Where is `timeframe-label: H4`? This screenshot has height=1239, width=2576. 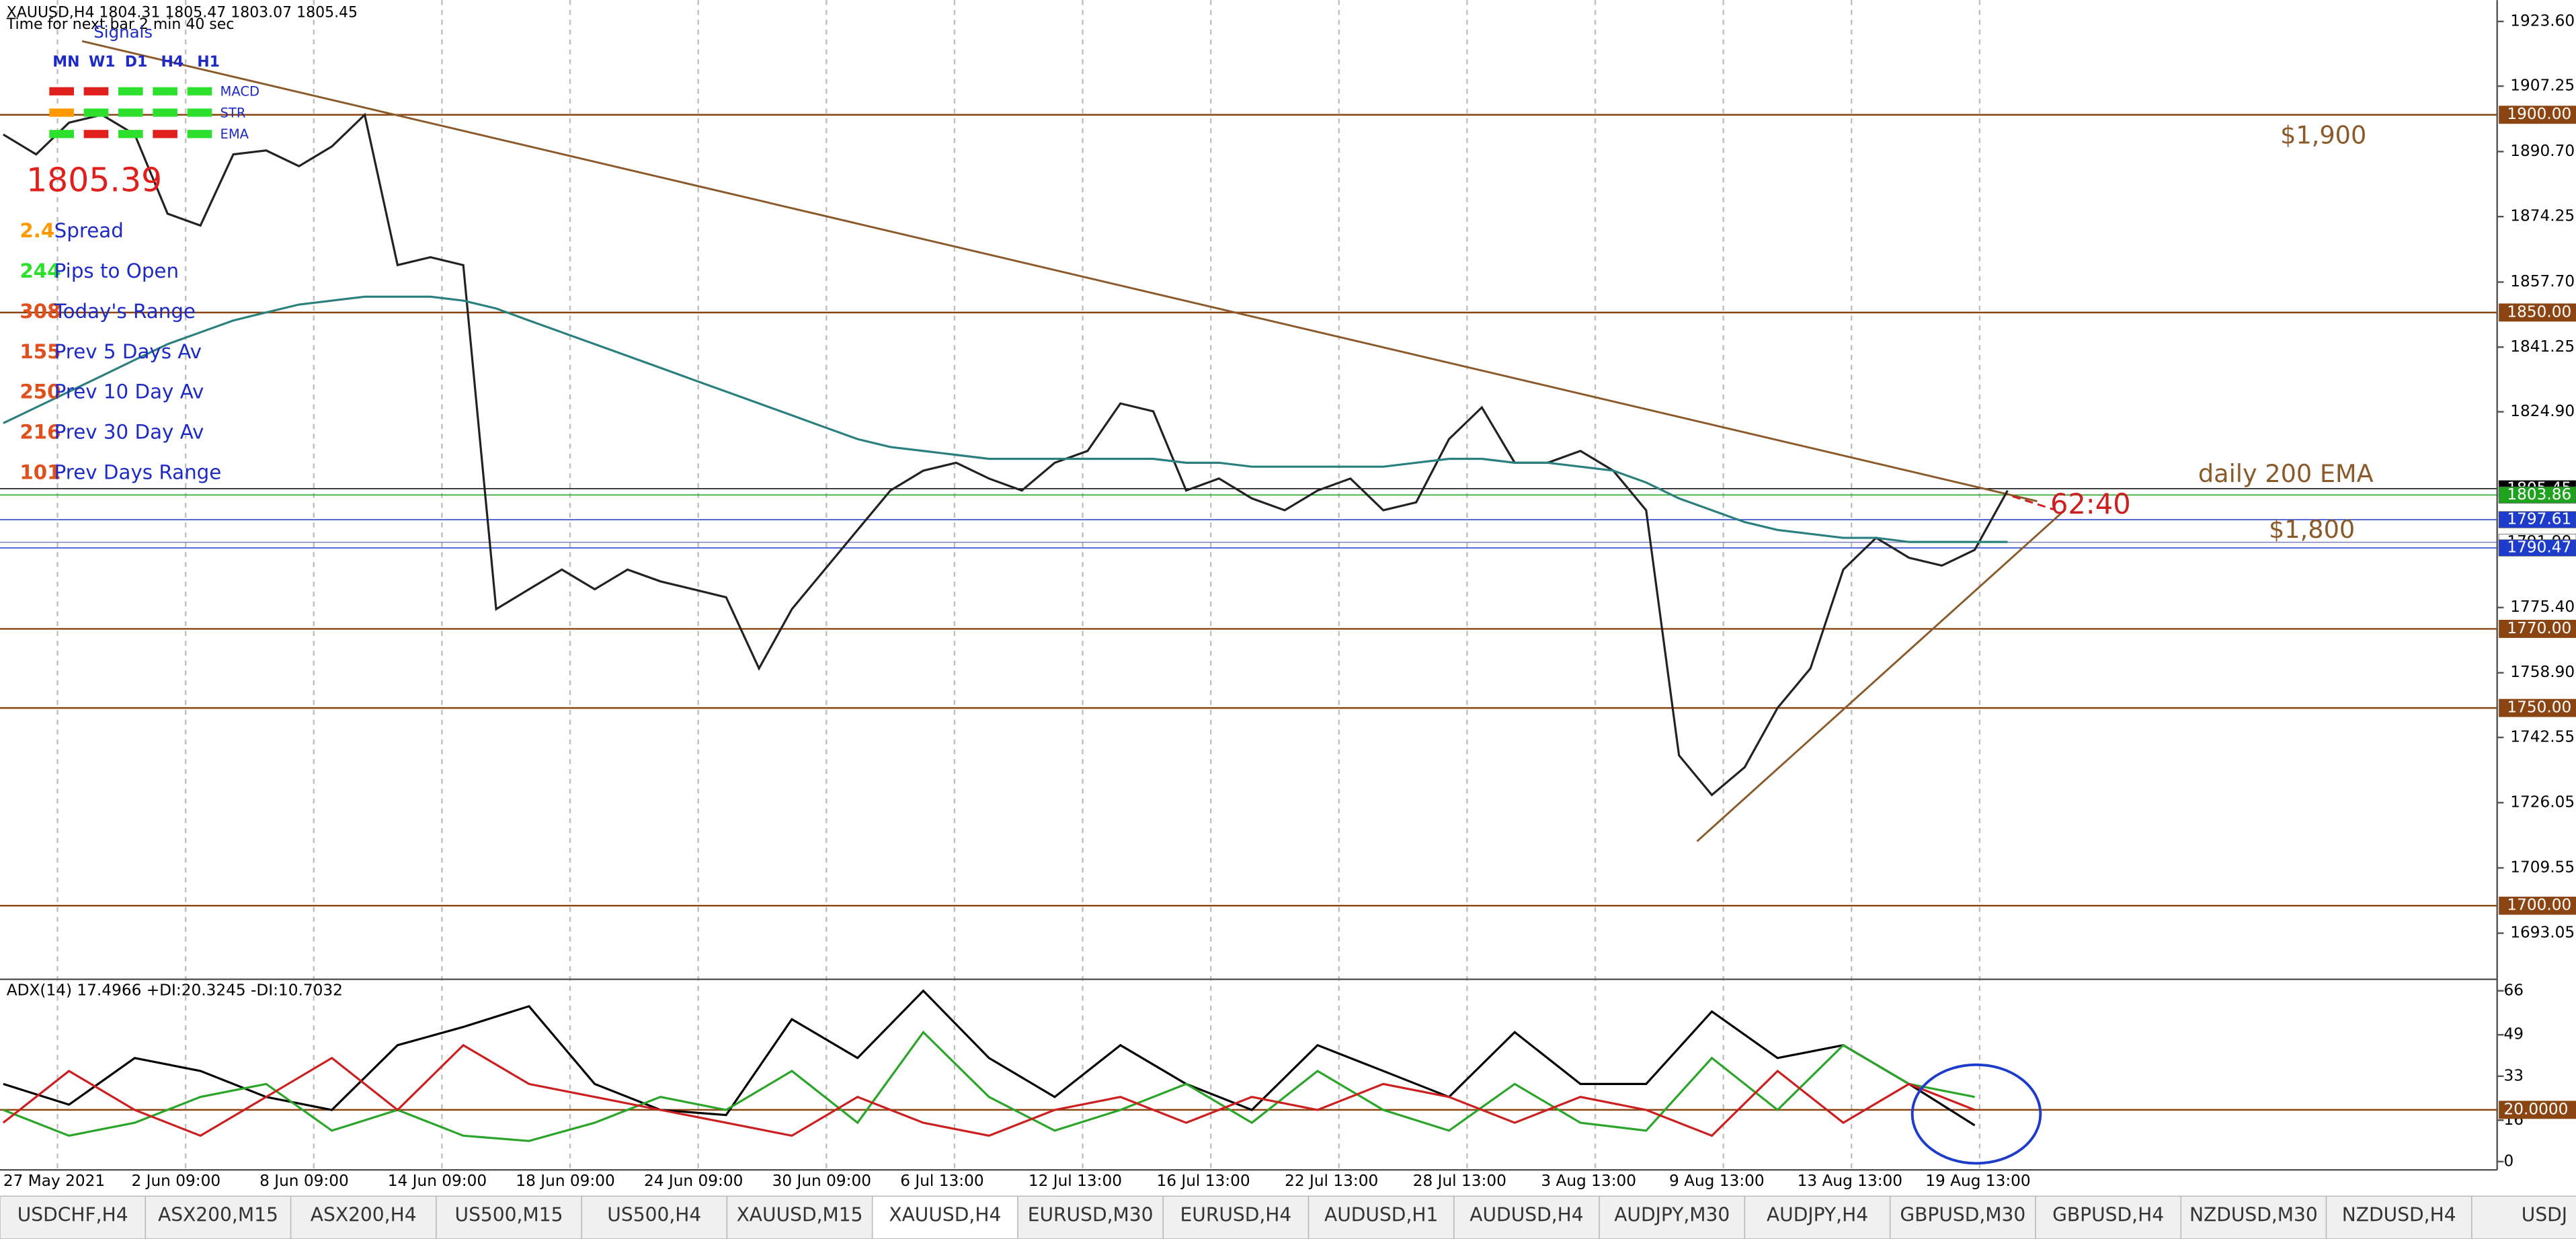
timeframe-label: H4 is located at coordinates (172, 62).